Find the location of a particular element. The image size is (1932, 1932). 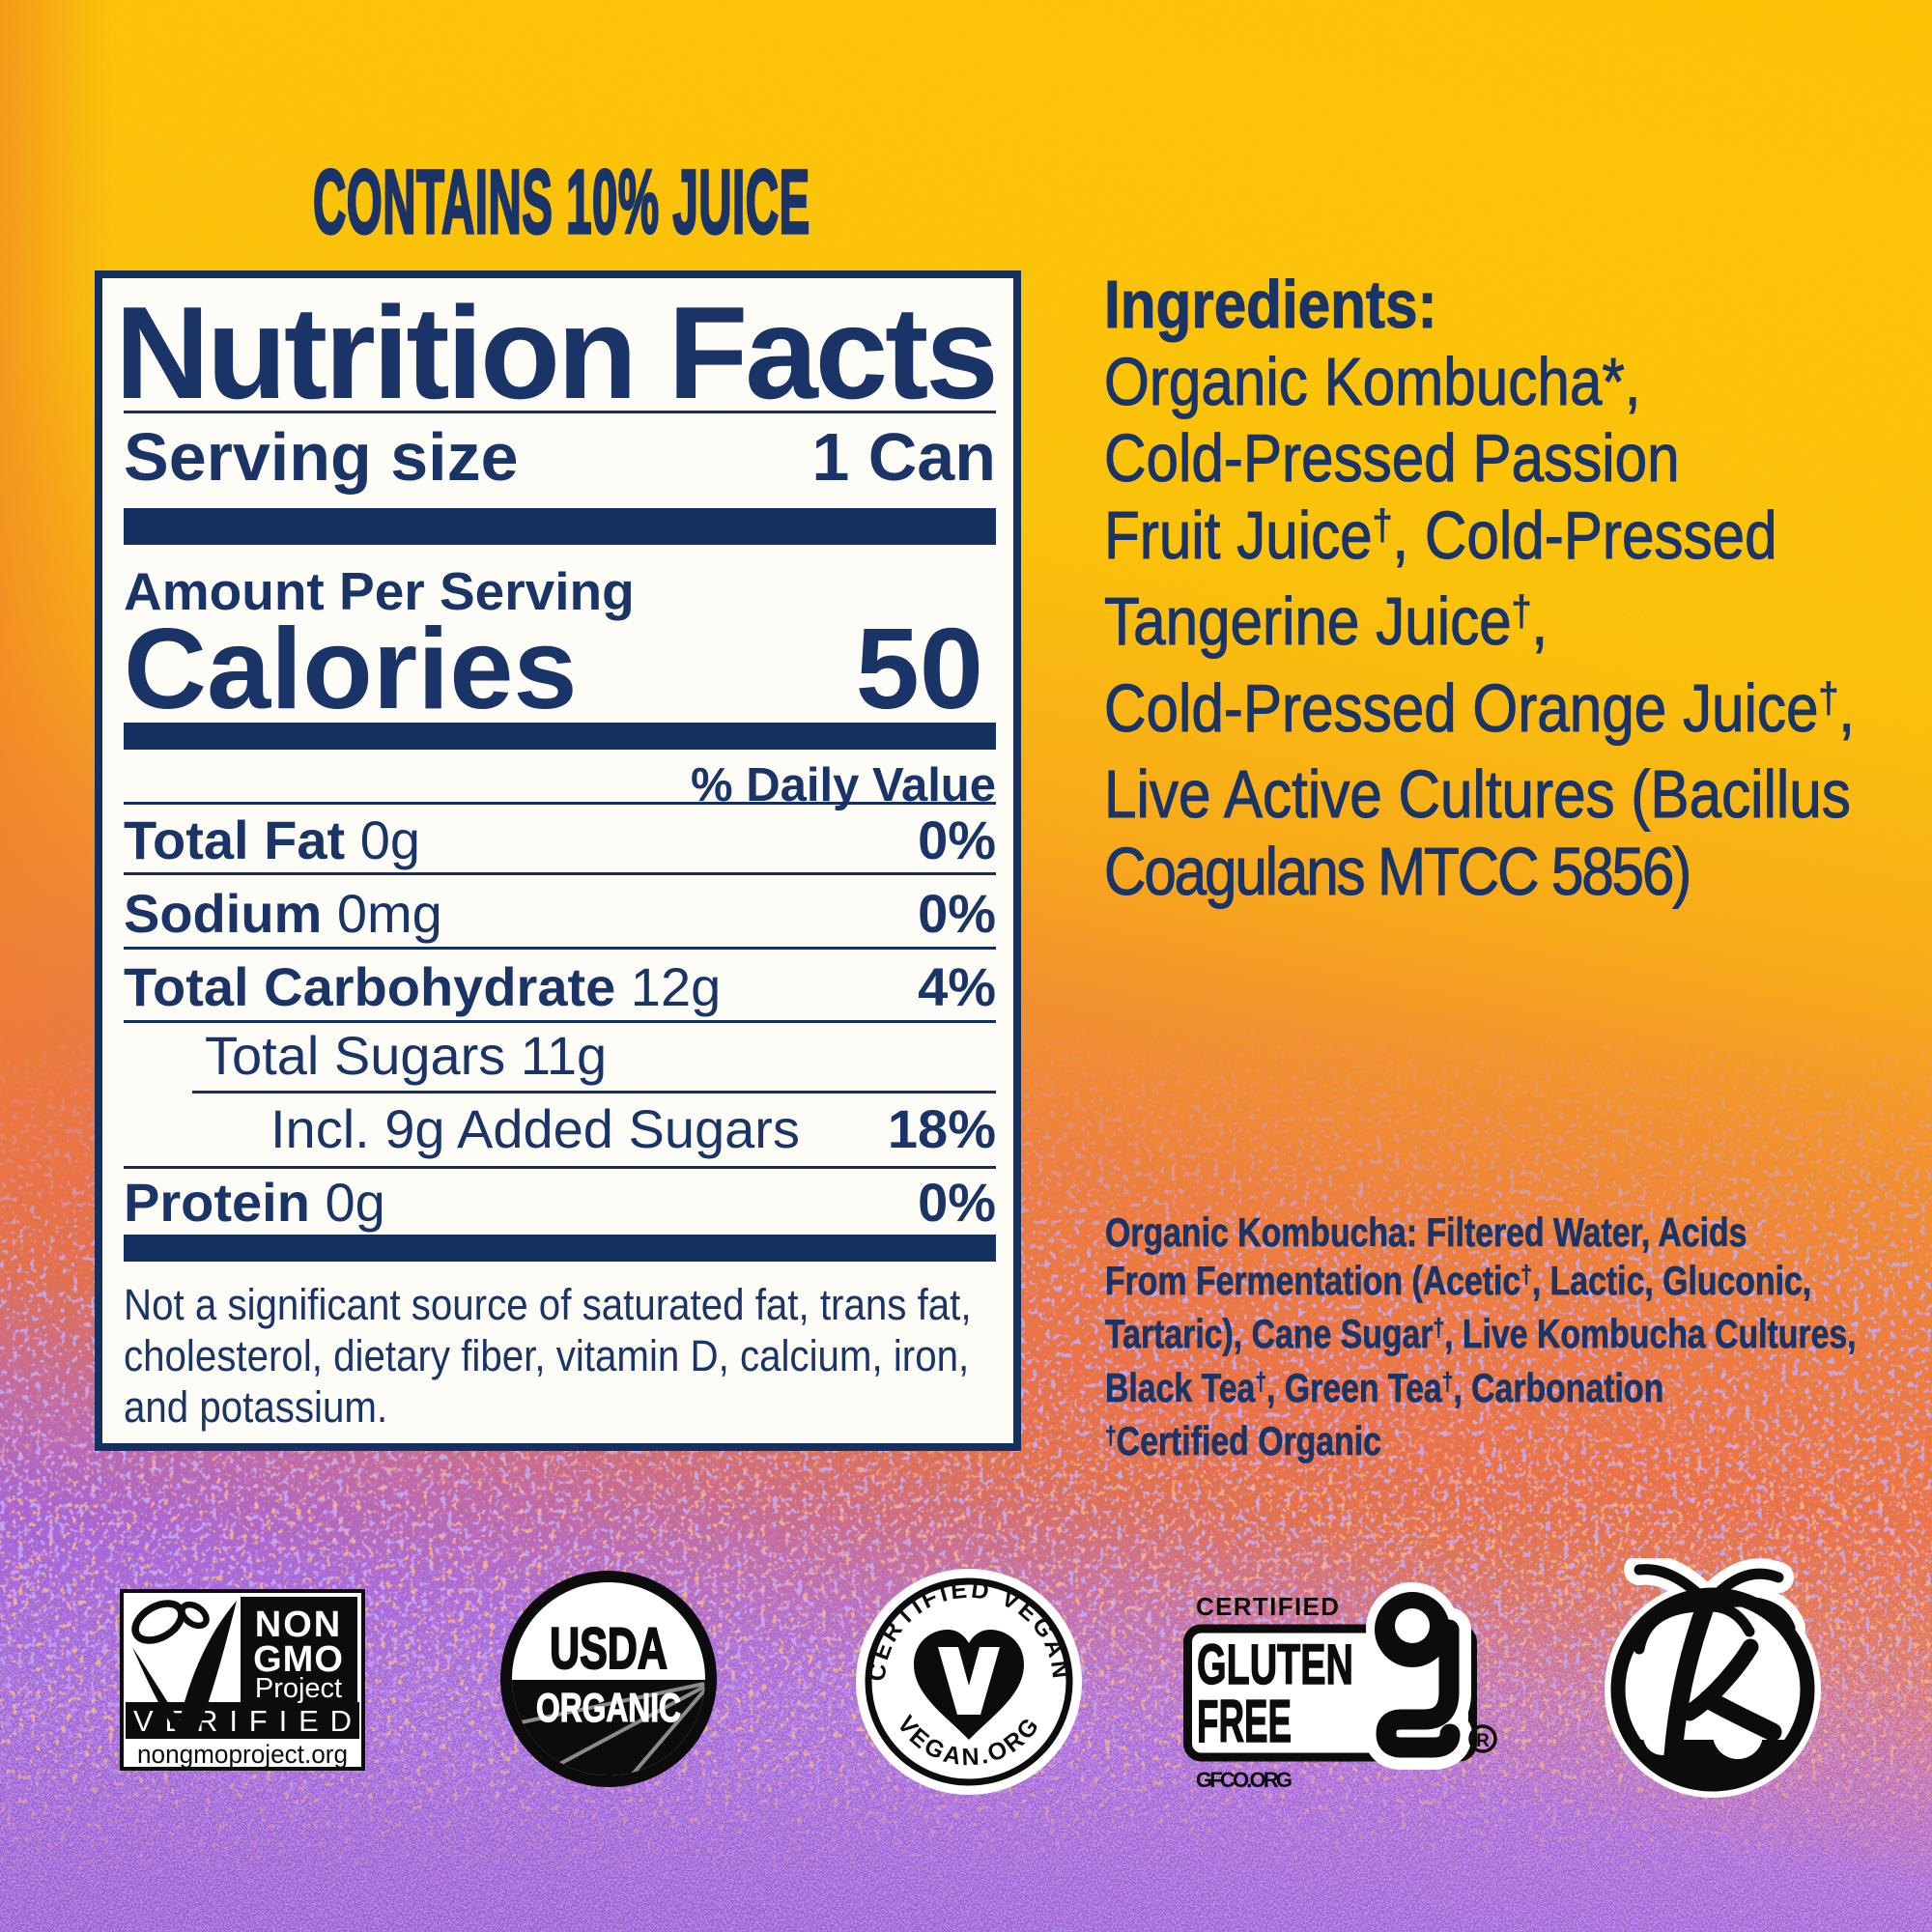

svg-text: R is located at coordinates (1483, 1741).